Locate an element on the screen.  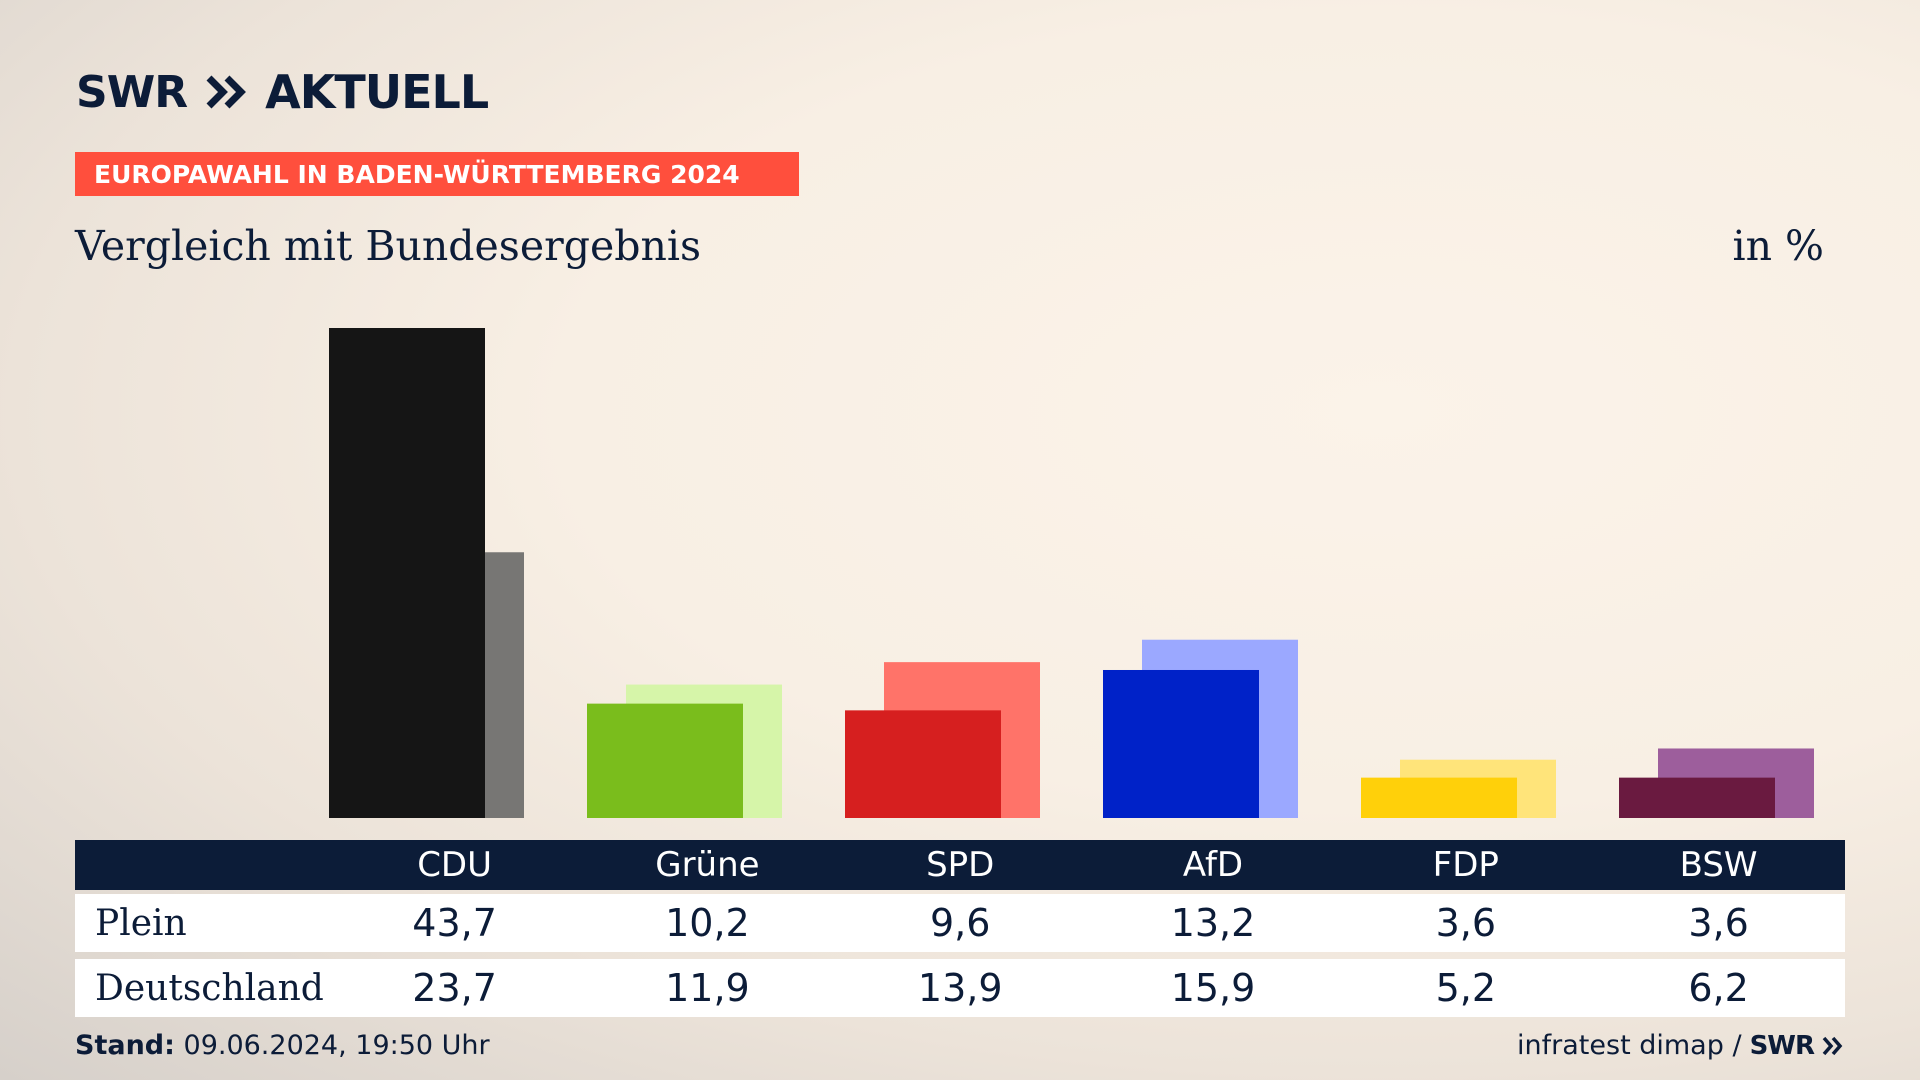
bar-plein-fdp is located at coordinates (1439, 797).